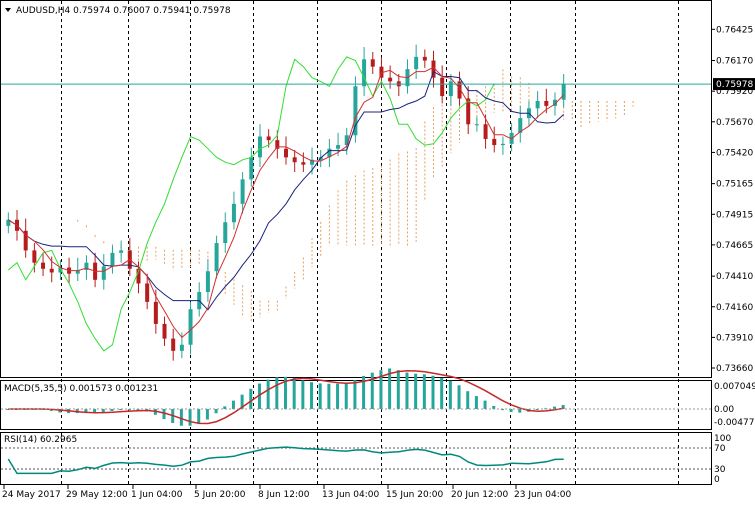 This screenshot has height=507, width=755. I want to click on time-label: 1 Jun 04:00, so click(157, 495).